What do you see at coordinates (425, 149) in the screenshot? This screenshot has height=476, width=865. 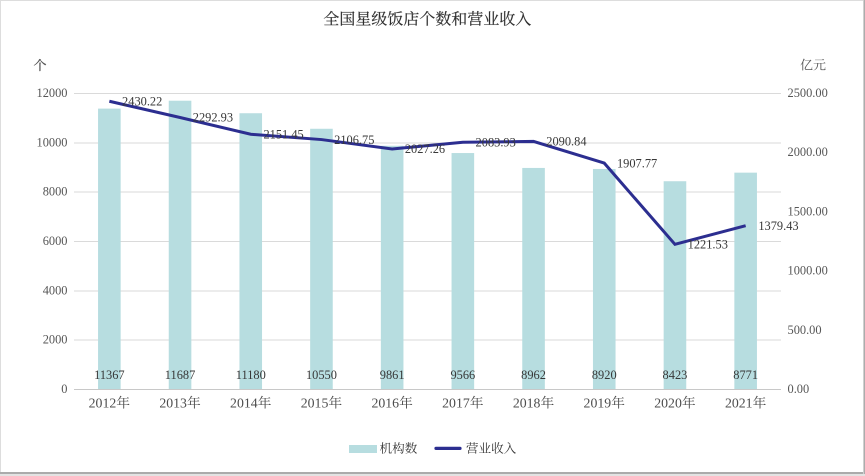 I see `svg-text: 2027.26` at bounding box center [425, 149].